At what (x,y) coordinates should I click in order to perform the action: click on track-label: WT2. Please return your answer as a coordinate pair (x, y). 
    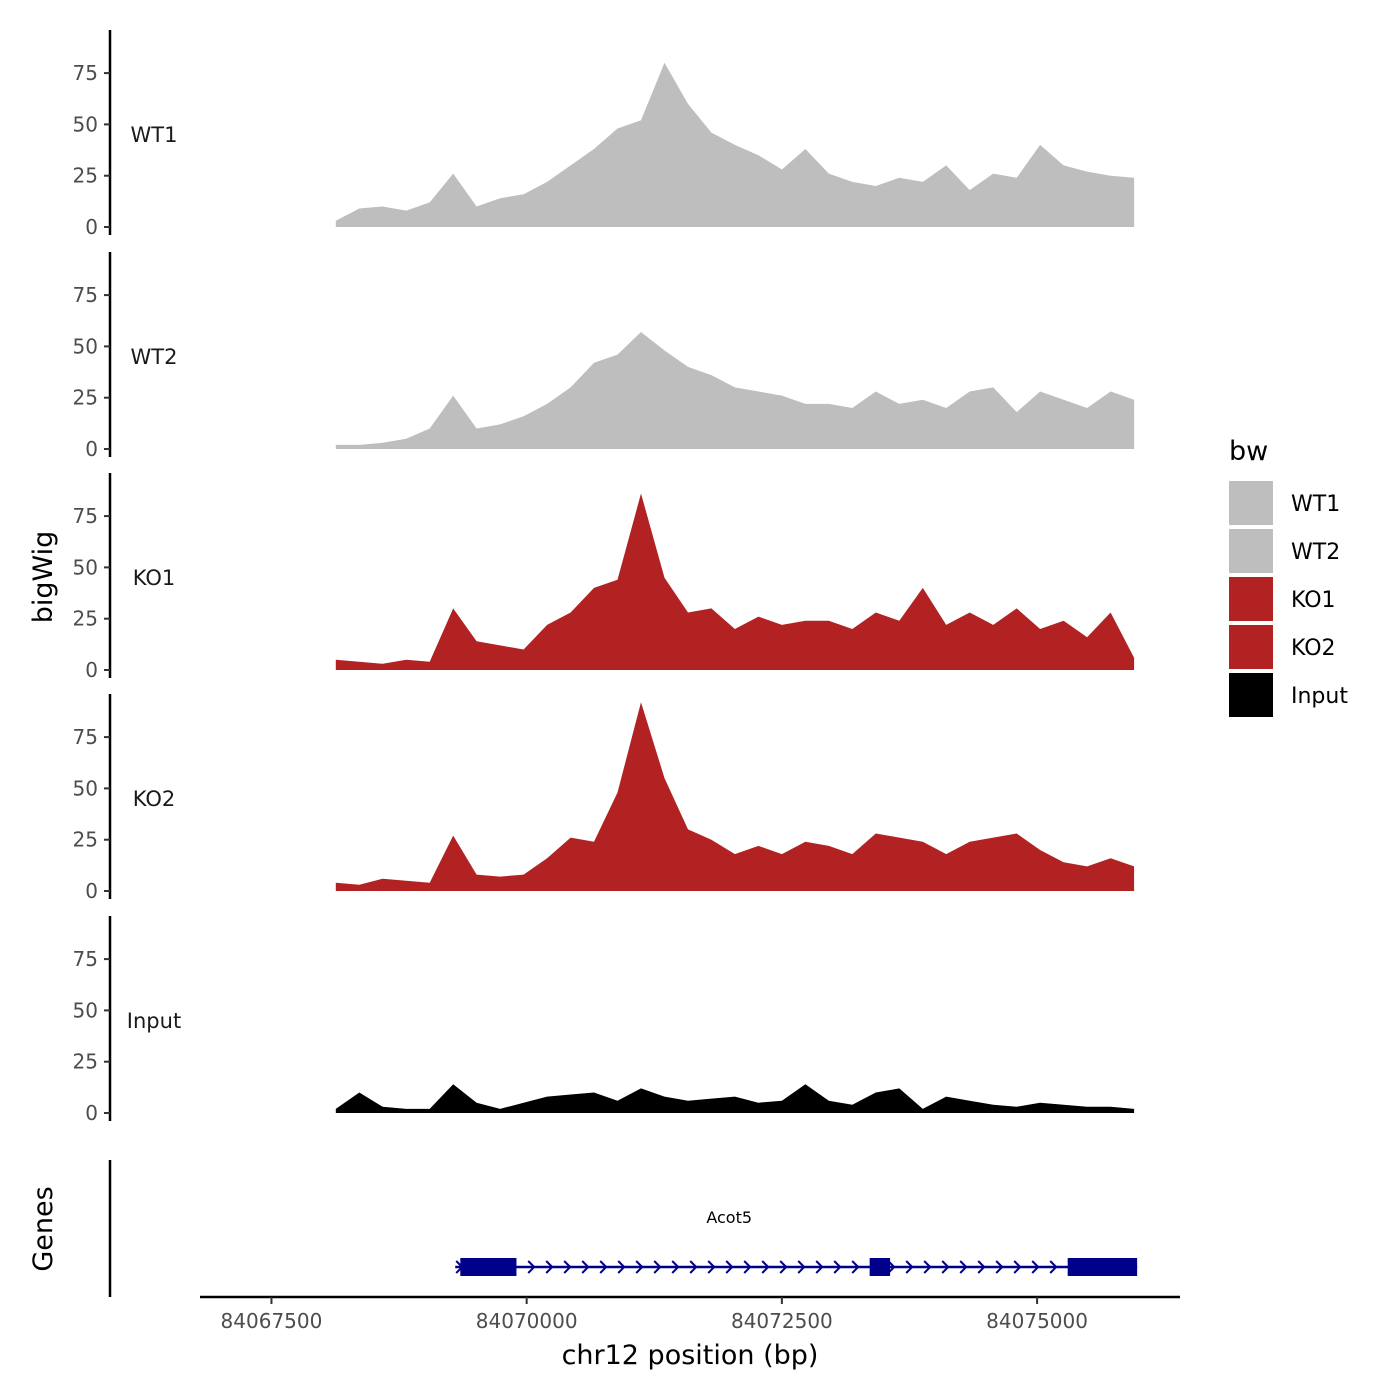
    Looking at the image, I should click on (154, 357).